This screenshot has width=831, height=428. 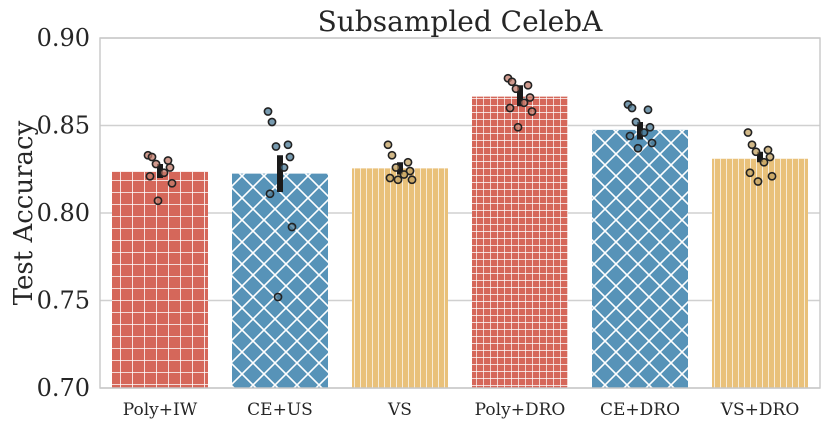 What do you see at coordinates (399, 410) in the screenshot?
I see `x-tick-label: VS` at bounding box center [399, 410].